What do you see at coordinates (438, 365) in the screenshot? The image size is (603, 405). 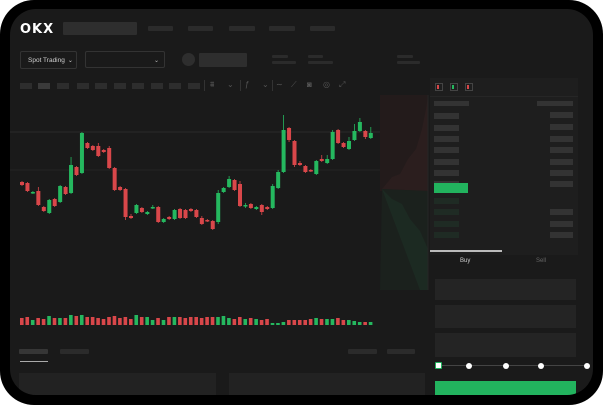 I see `amount-slider-handle` at bounding box center [438, 365].